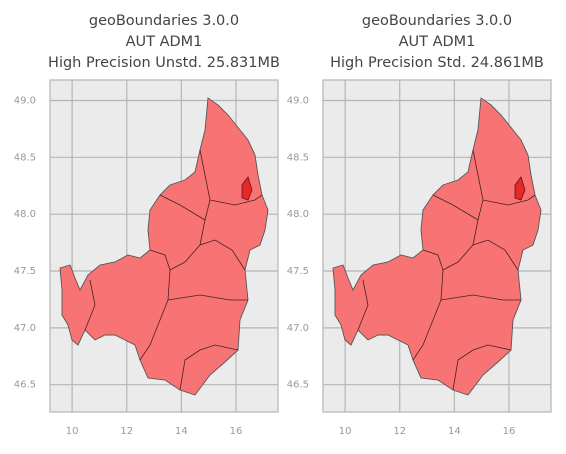 Image resolution: width=566 pixels, height=454 pixels. What do you see at coordinates (164, 63) in the screenshot?
I see `panel-title: High Precision Unstd. 25.831MB` at bounding box center [164, 63].